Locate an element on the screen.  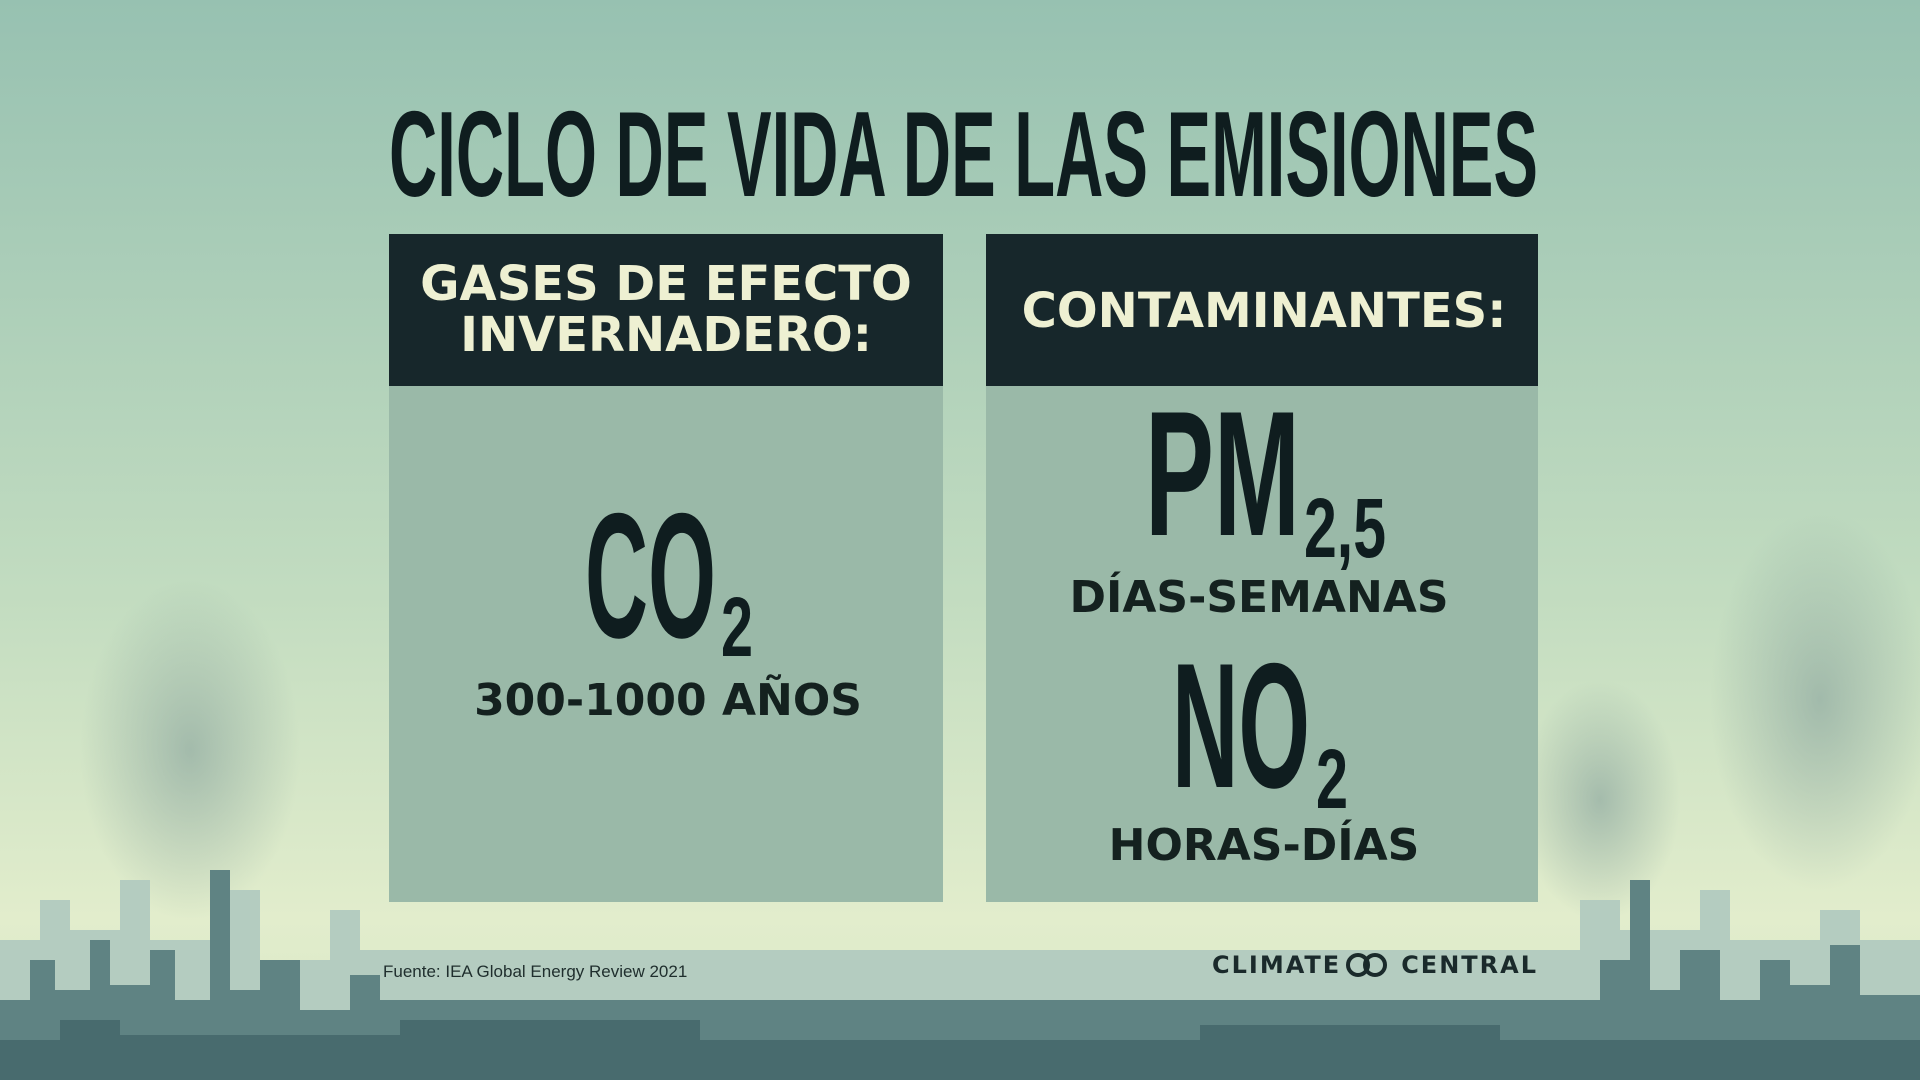
duration: DÍAS-SEMANAS is located at coordinates (1258, 596).